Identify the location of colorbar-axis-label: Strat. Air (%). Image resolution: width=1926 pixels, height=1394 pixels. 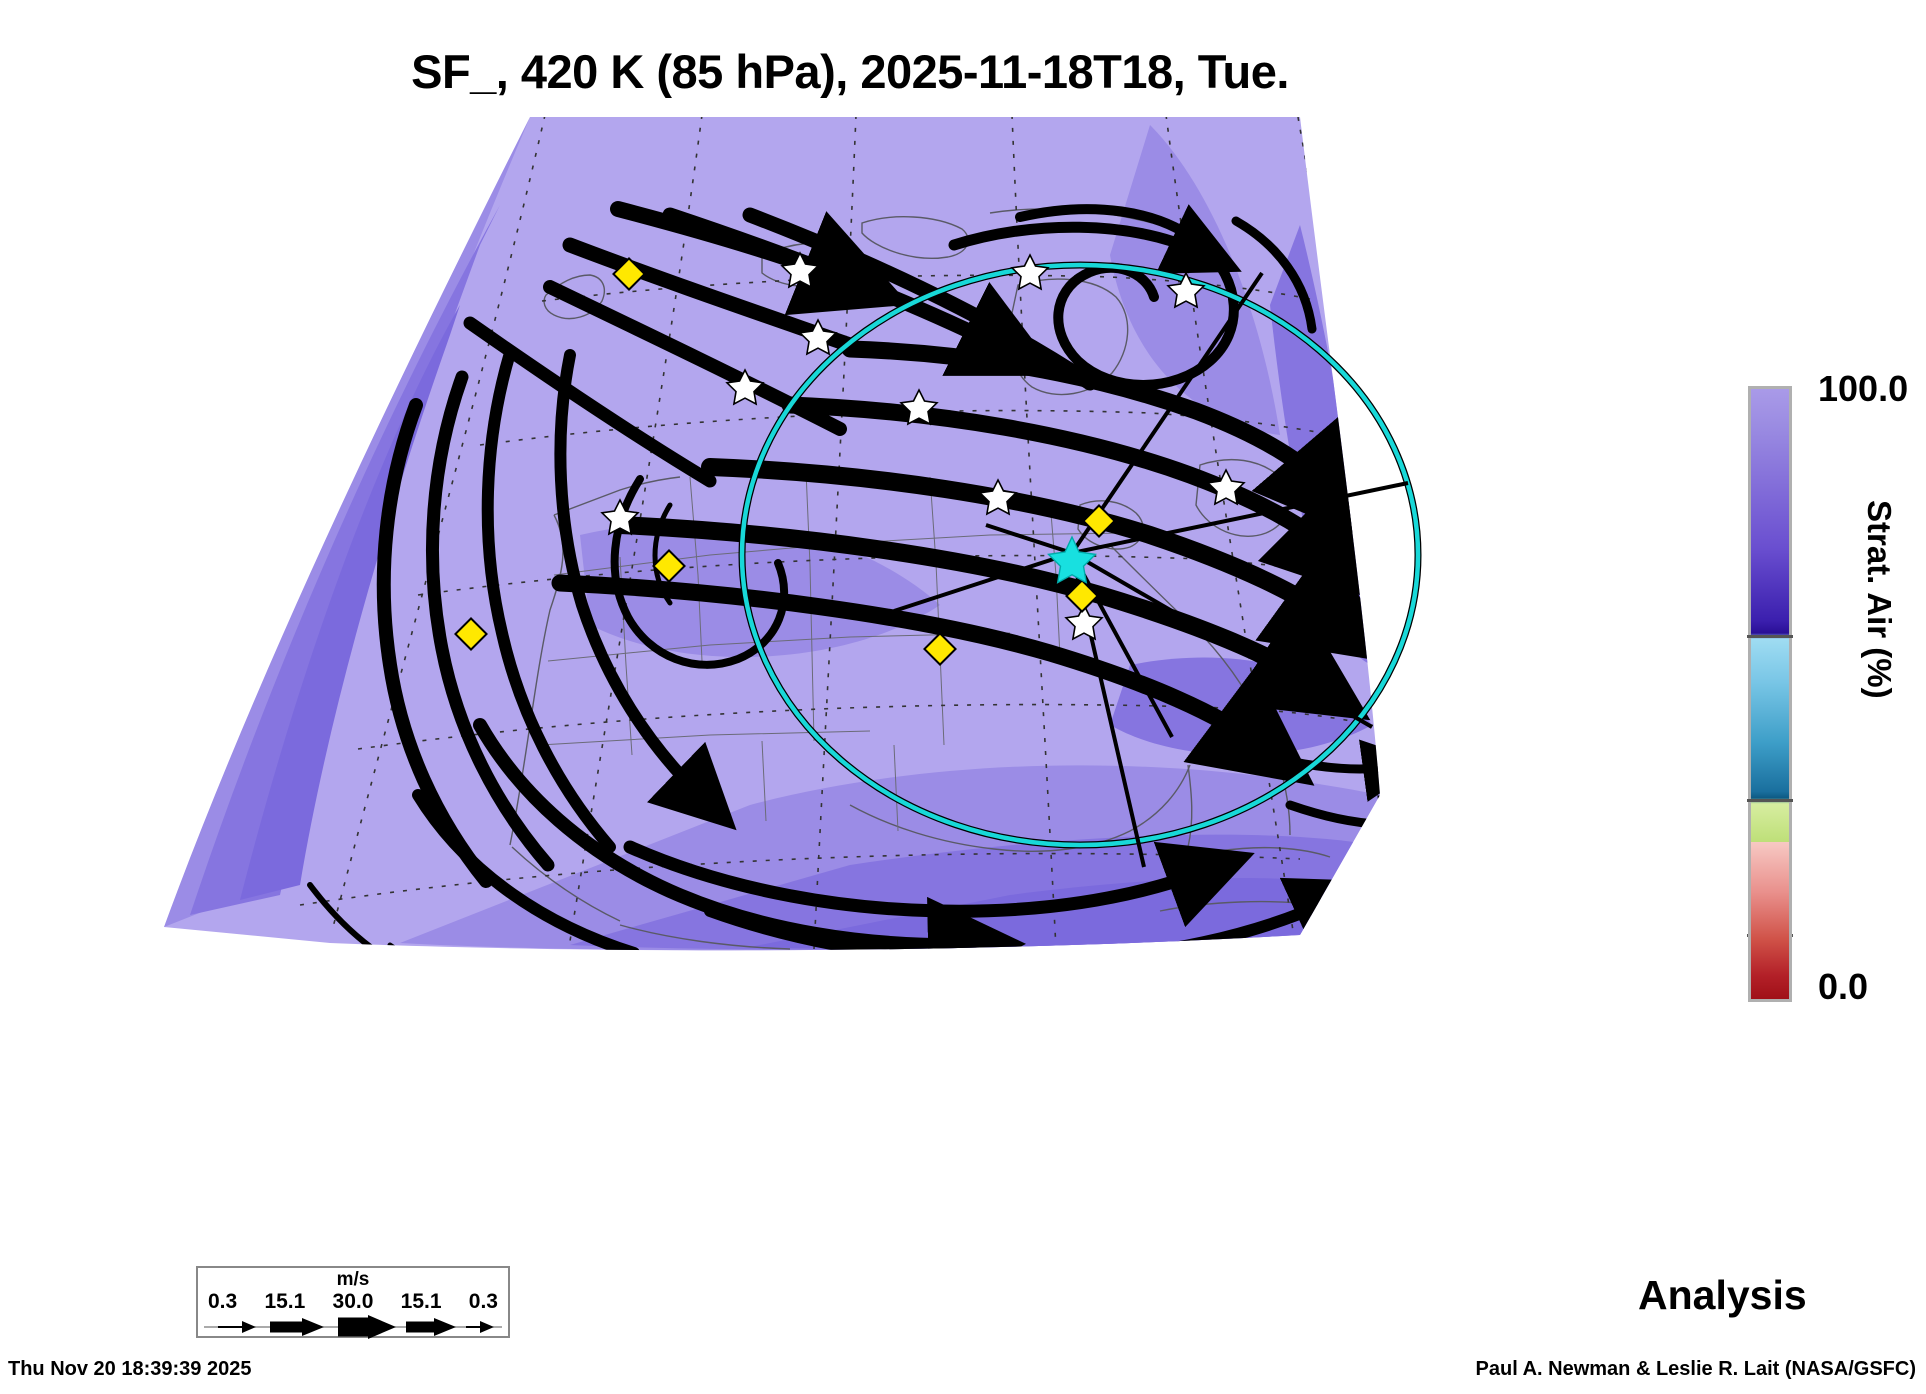
(1879, 599).